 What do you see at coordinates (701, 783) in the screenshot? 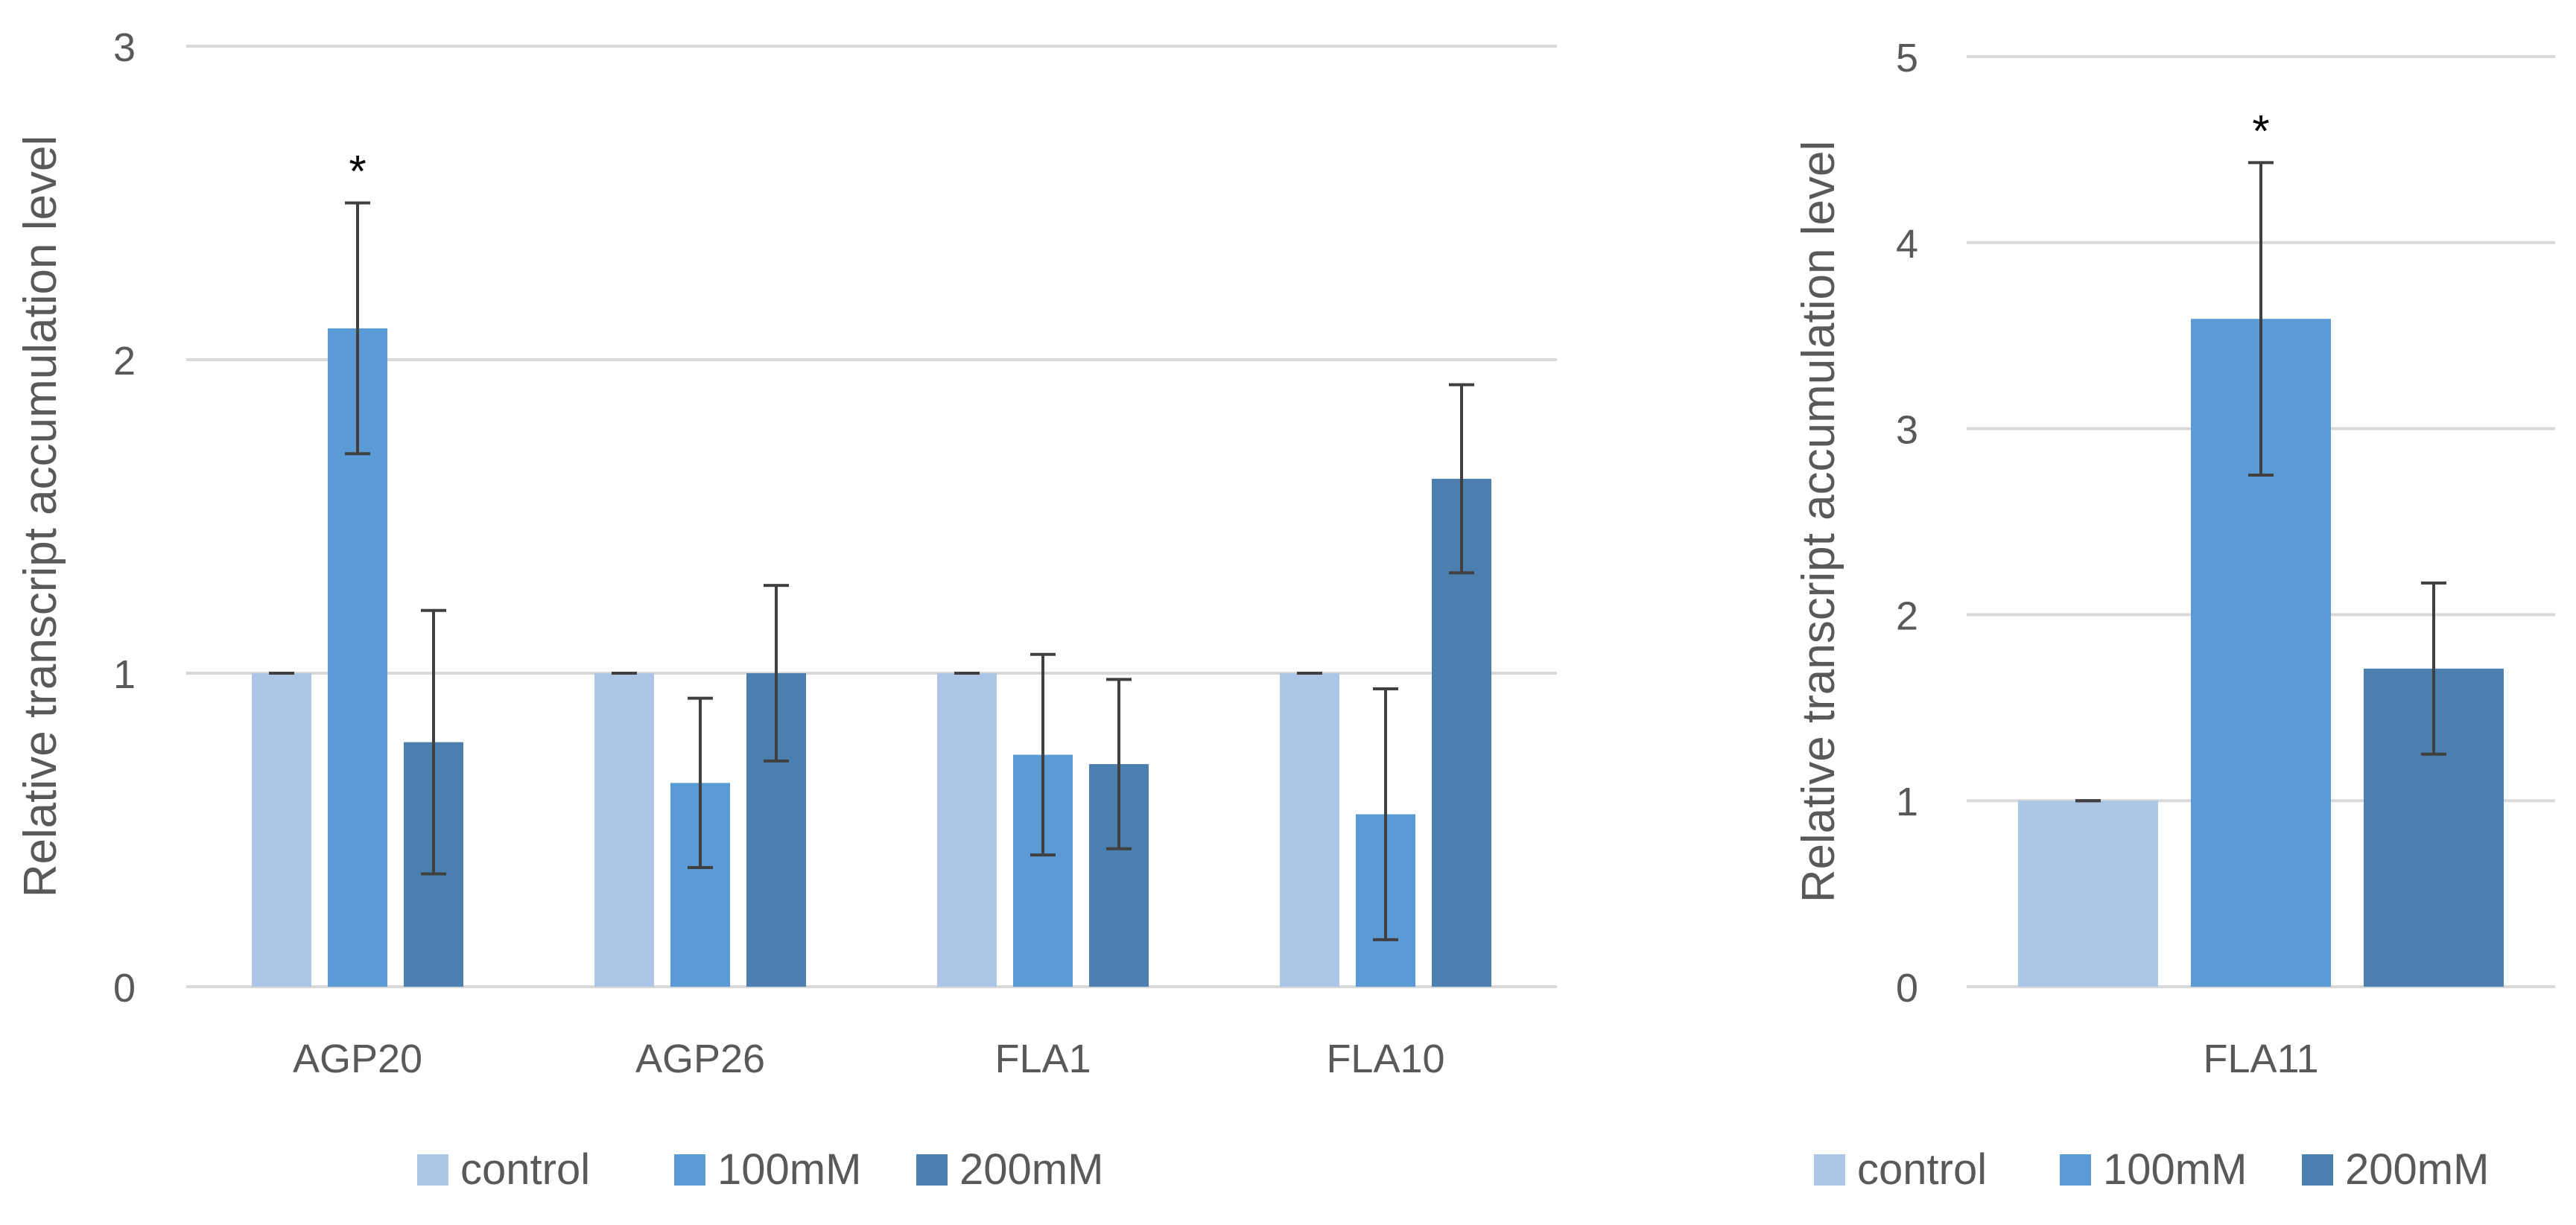
I see `error-bar-AGP26-100mM` at bounding box center [701, 783].